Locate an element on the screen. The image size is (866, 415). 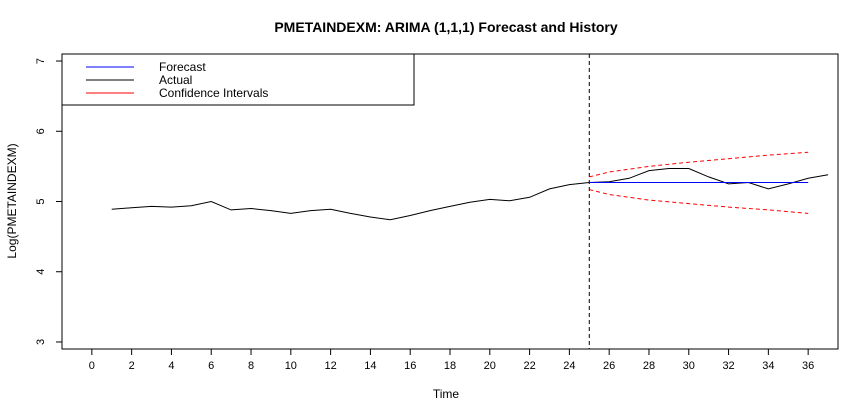
x-tick-label: 24 is located at coordinates (569, 366).